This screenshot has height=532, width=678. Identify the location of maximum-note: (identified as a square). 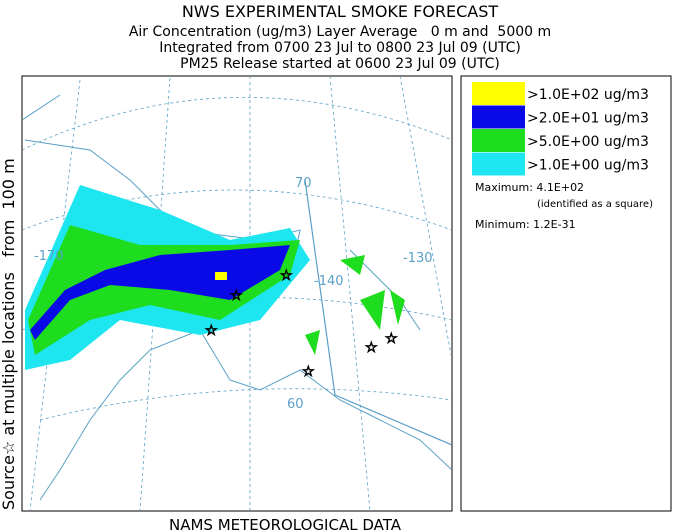
(595, 204).